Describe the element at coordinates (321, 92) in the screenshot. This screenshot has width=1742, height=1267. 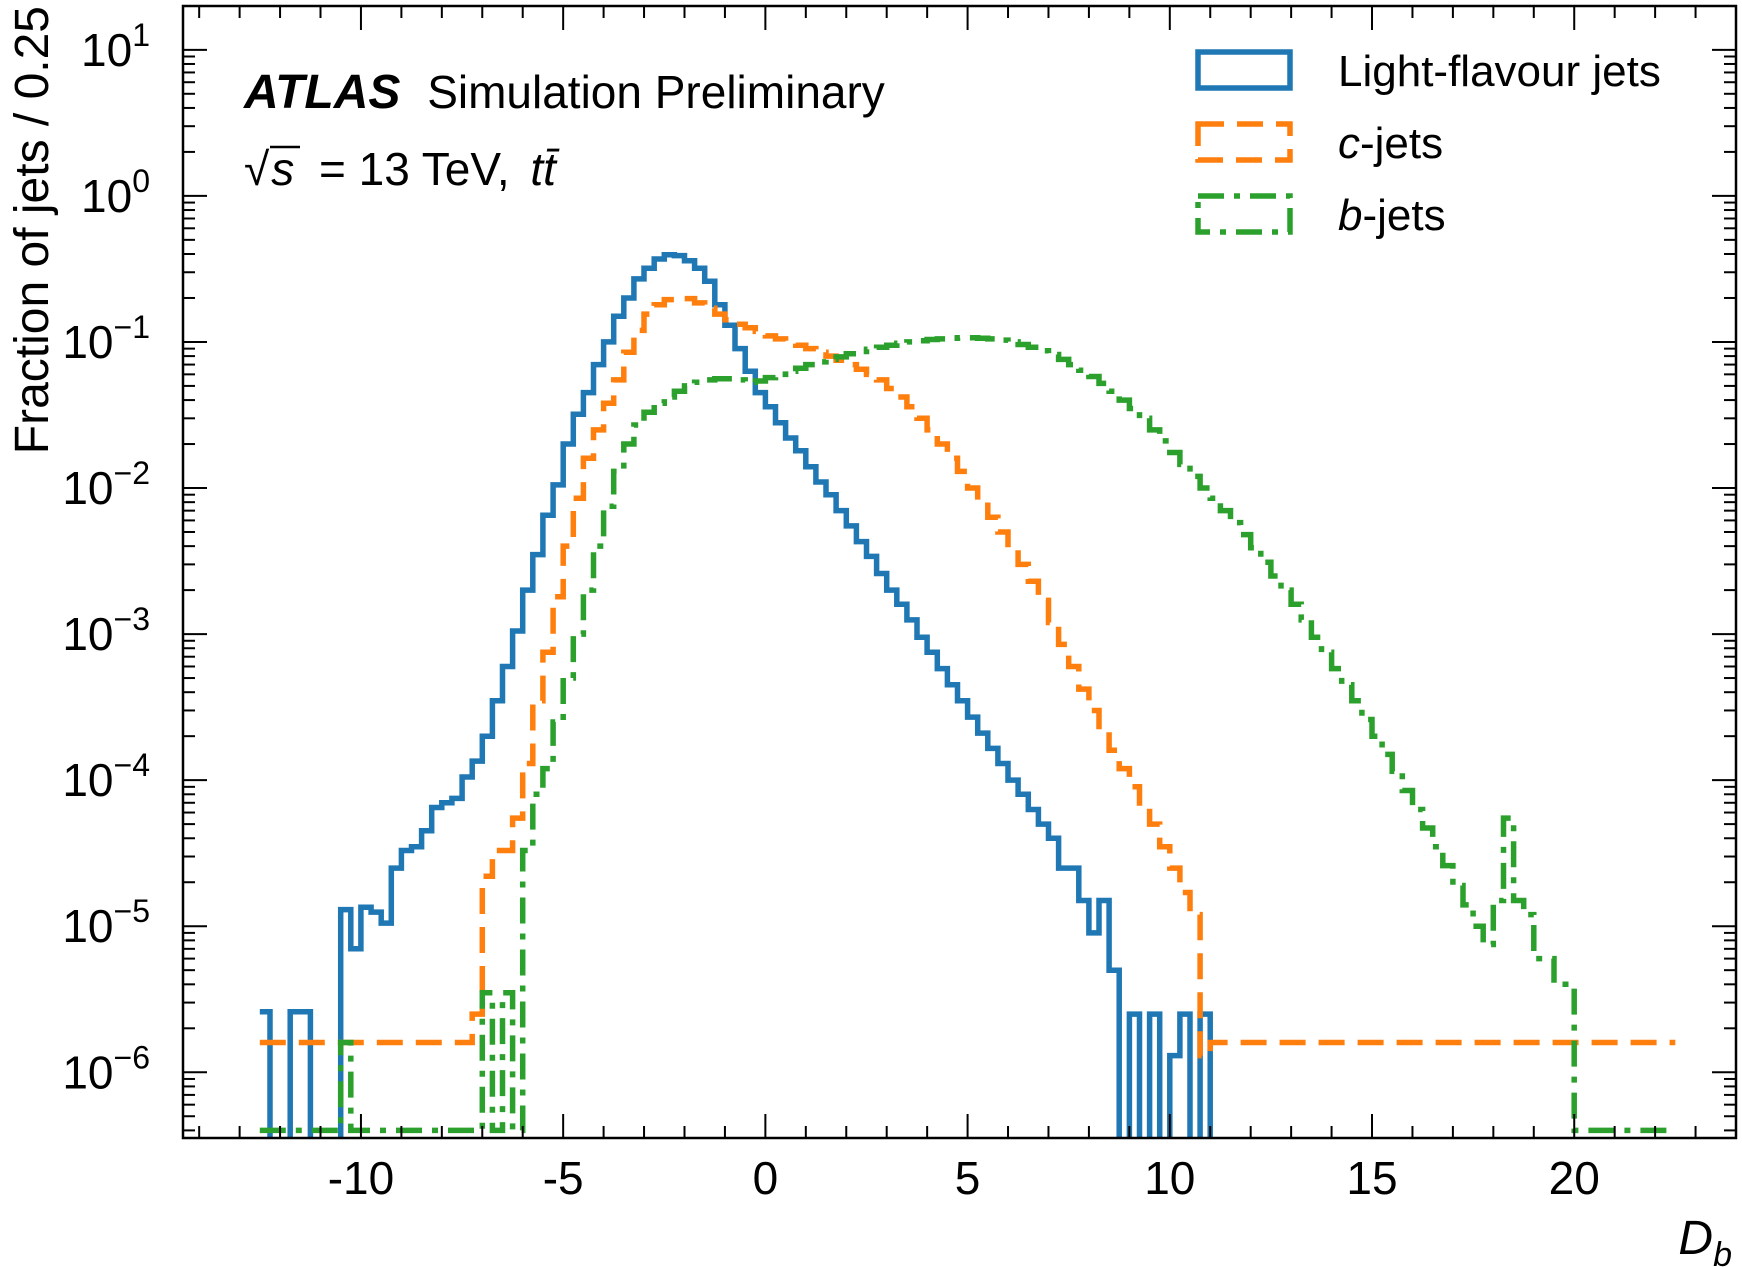
I see `atlas-logo-text: ATLAS` at that location.